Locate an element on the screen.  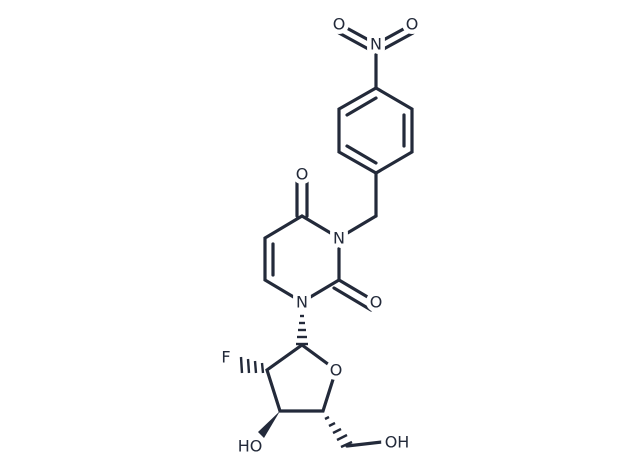
atom-label: HO is located at coordinates (250, 446).